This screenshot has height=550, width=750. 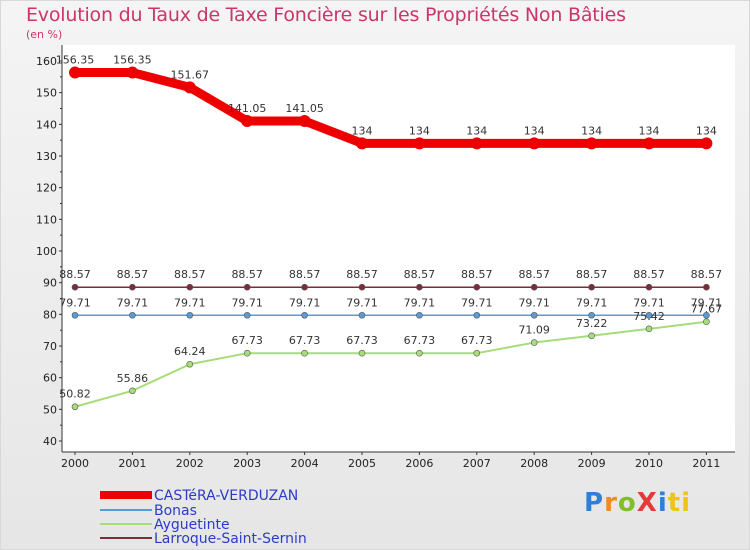 What do you see at coordinates (611, 503) in the screenshot?
I see `logo-letter: r` at bounding box center [611, 503].